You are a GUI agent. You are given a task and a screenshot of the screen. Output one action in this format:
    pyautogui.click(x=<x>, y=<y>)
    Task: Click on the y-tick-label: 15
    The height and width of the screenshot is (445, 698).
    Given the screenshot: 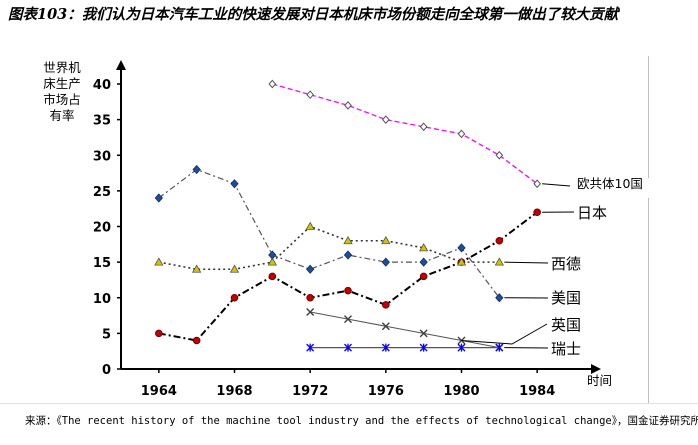 What is the action you would take?
    pyautogui.click(x=102, y=263)
    